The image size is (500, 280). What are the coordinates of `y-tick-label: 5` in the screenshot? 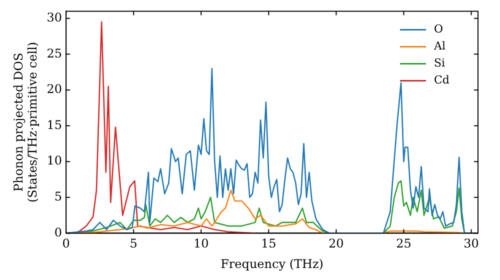 It's located at (58, 197).